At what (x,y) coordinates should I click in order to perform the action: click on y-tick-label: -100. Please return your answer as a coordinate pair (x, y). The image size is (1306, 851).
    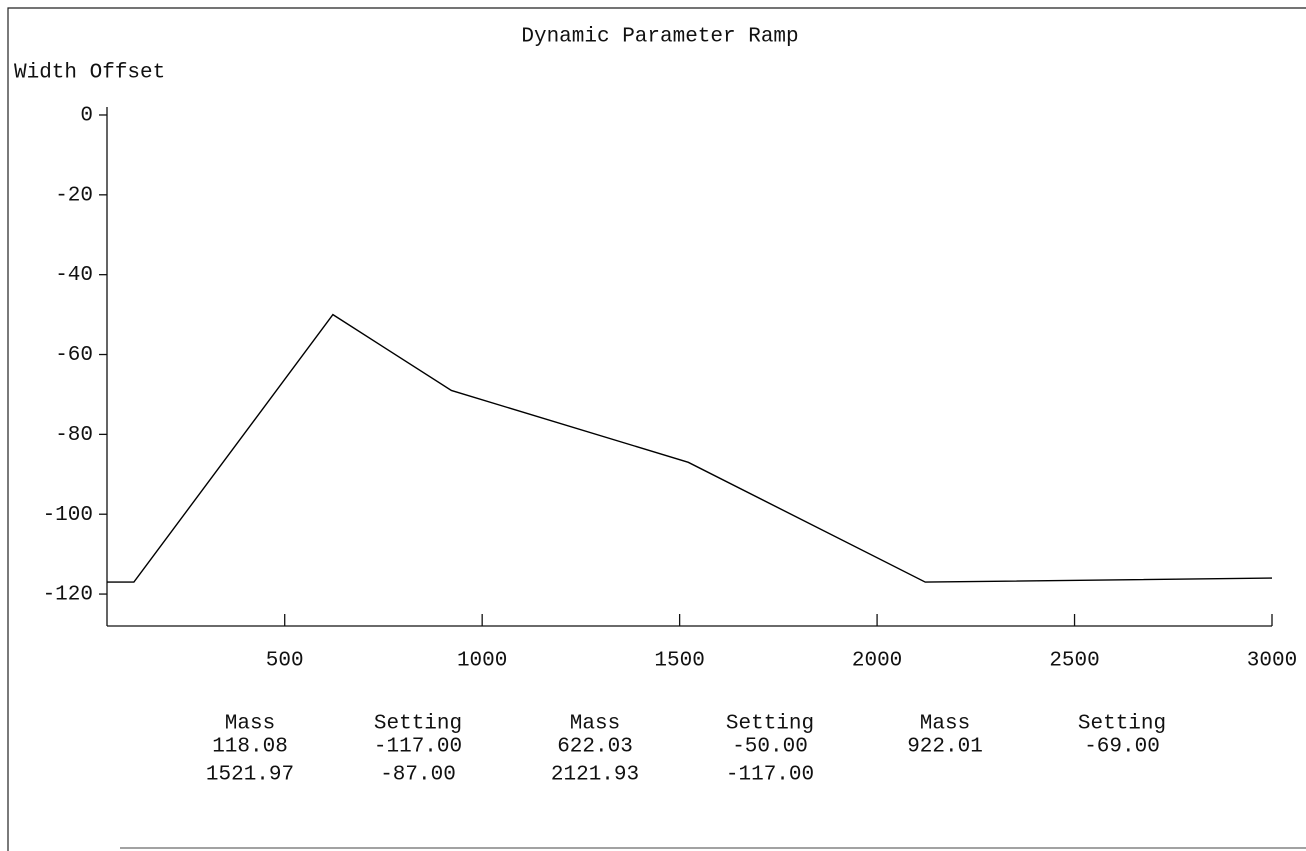
    Looking at the image, I should click on (68, 515).